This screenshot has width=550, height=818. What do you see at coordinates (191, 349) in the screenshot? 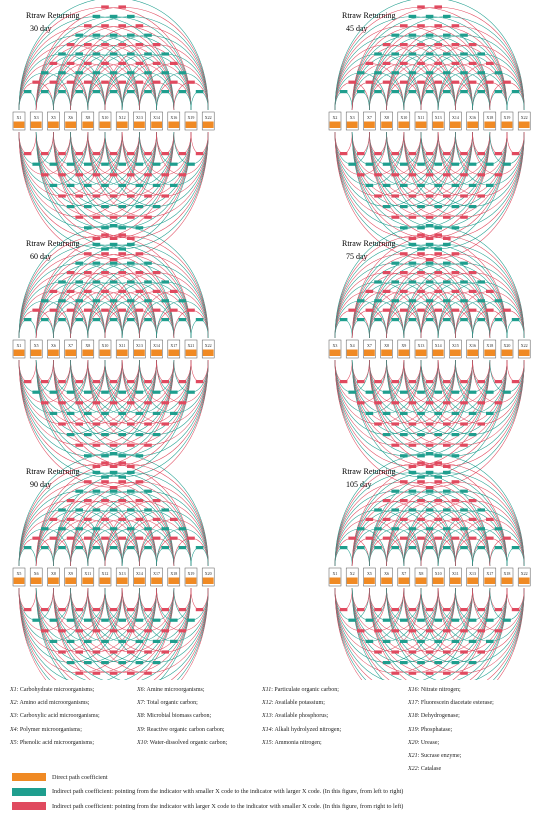
I see `indicator-node: X21` at bounding box center [191, 349].